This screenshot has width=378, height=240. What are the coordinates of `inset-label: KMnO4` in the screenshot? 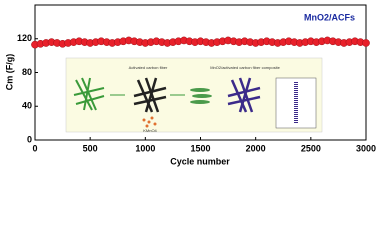 It's located at (150, 130).